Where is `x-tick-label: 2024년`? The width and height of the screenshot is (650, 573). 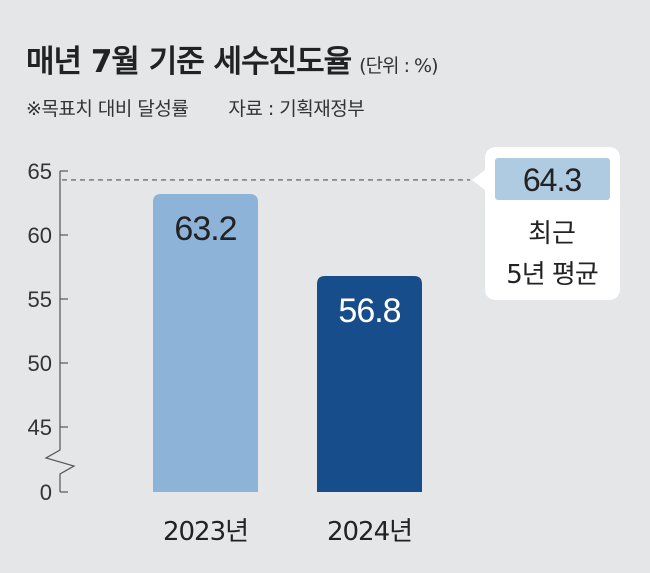 x-tick-label: 2024년 is located at coordinates (369, 532).